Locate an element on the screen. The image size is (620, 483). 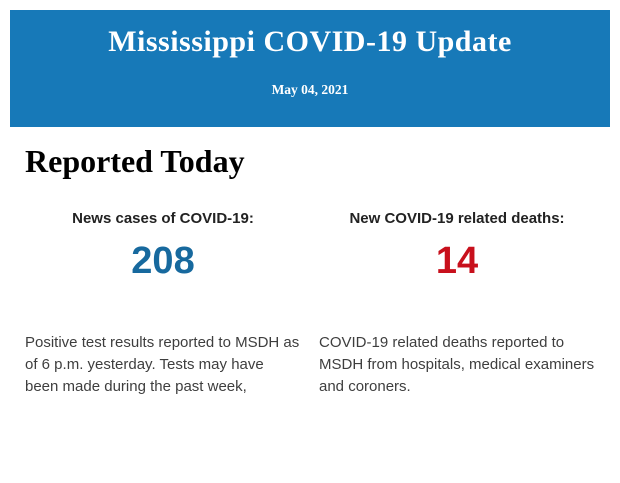
page-title: Reported Today is located at coordinates (135, 161).